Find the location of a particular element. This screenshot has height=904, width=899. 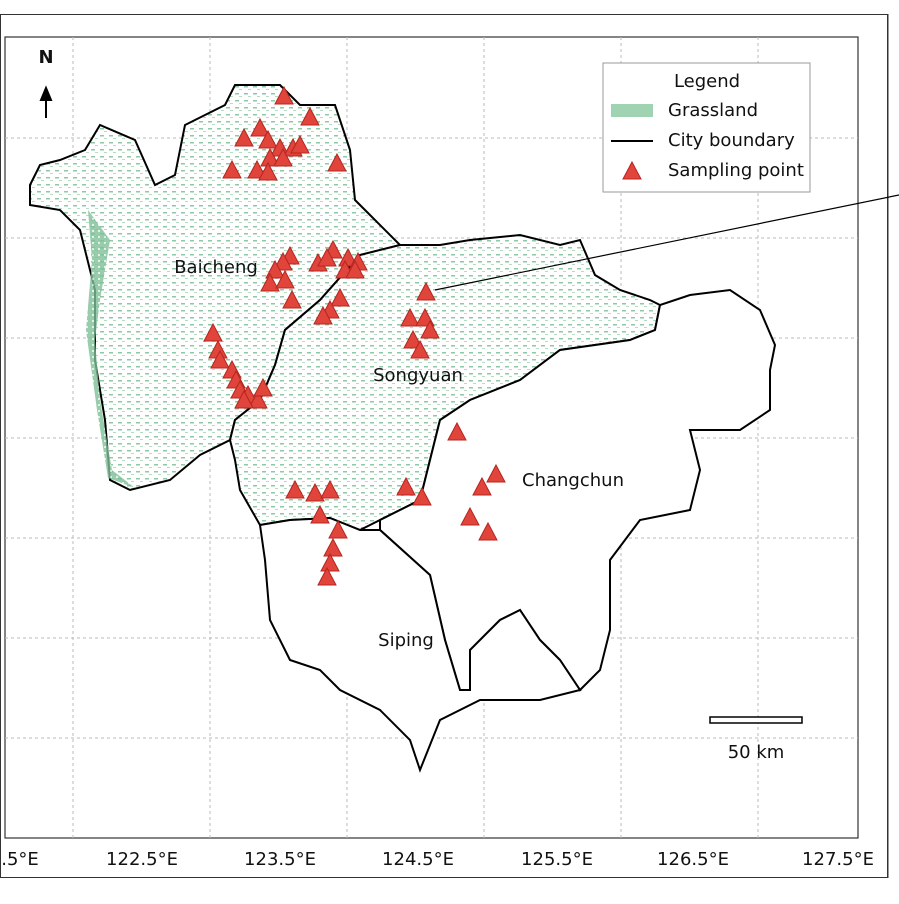

x-tick-label: 125.5°E is located at coordinates (557, 859).